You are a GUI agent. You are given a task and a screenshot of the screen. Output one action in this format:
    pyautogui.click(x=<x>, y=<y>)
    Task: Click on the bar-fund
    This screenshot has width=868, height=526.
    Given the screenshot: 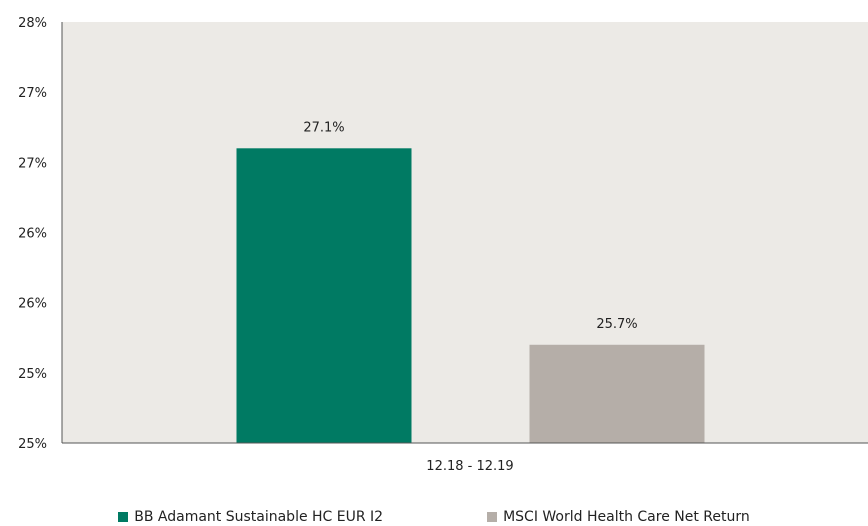 What is the action you would take?
    pyautogui.click(x=324, y=296)
    